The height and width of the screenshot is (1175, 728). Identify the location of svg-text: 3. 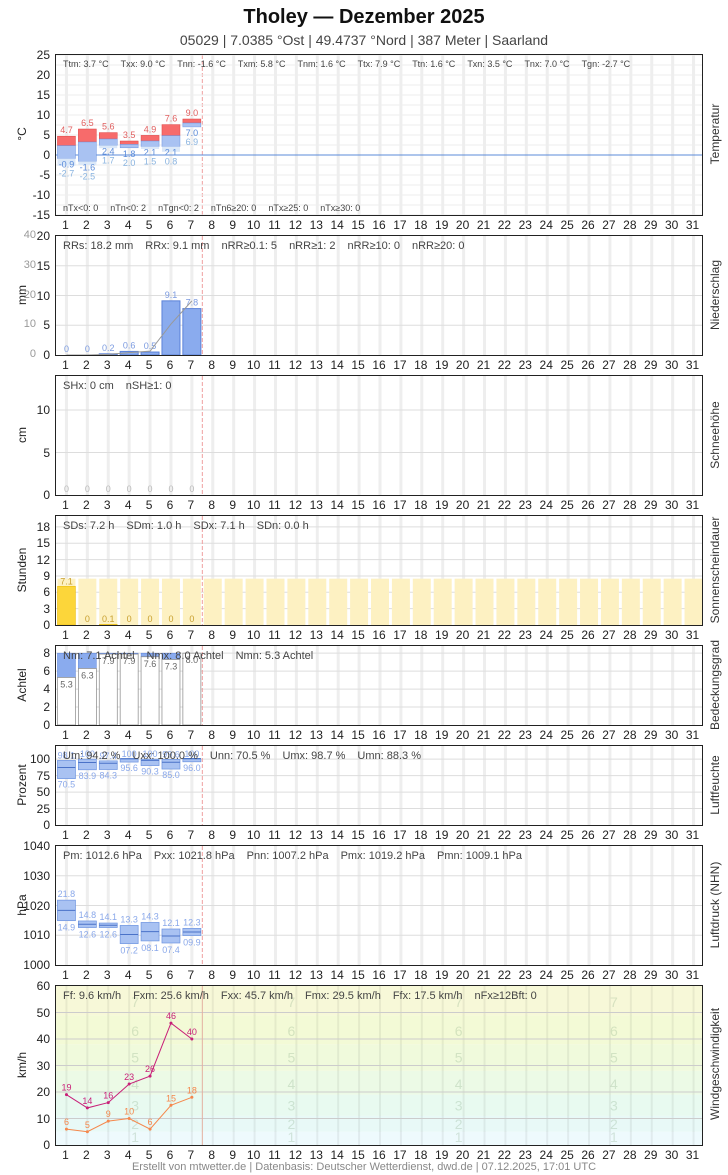
(459, 1105).